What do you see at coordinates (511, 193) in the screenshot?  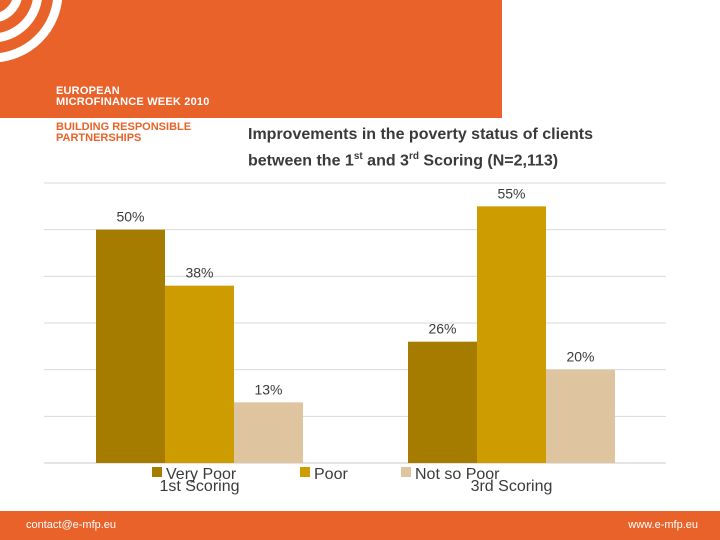 I see `data-label: 55%` at bounding box center [511, 193].